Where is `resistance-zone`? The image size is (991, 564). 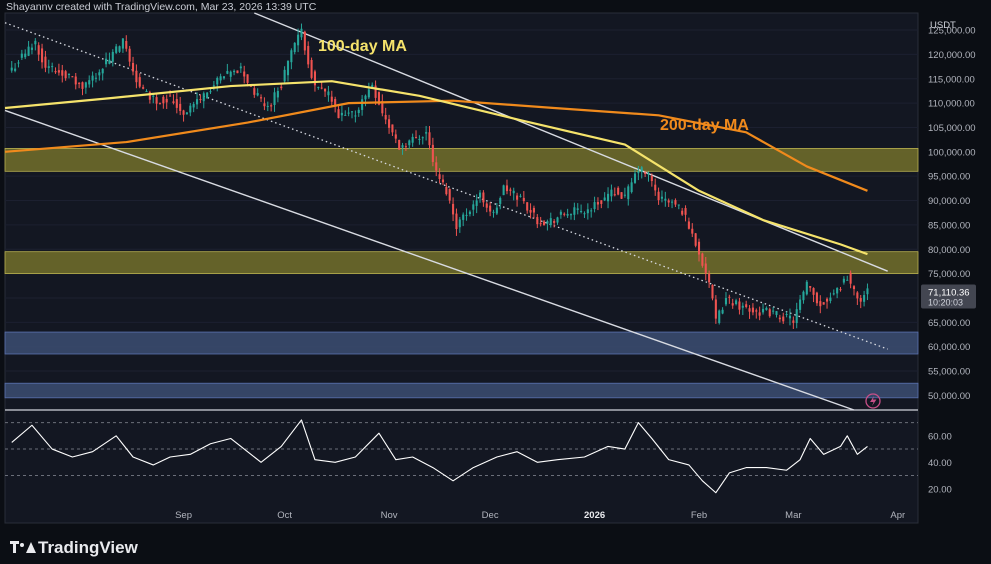 resistance-zone is located at coordinates (461, 160).